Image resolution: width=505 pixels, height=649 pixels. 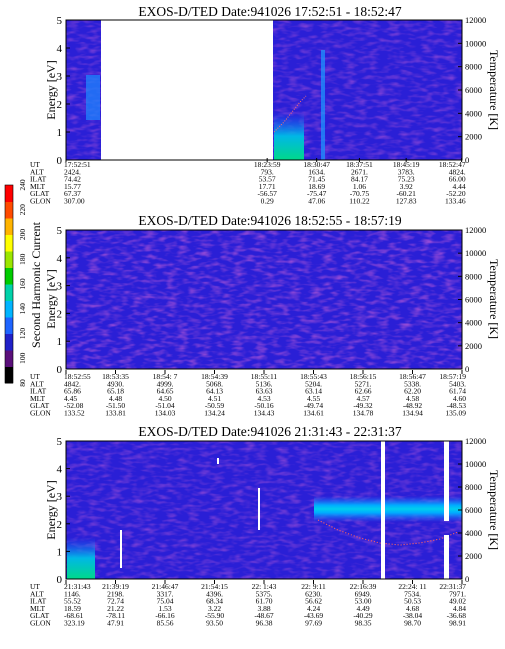 What do you see at coordinates (93, 97) in the screenshot?
I see `panel-1-early-enhancement` at bounding box center [93, 97].